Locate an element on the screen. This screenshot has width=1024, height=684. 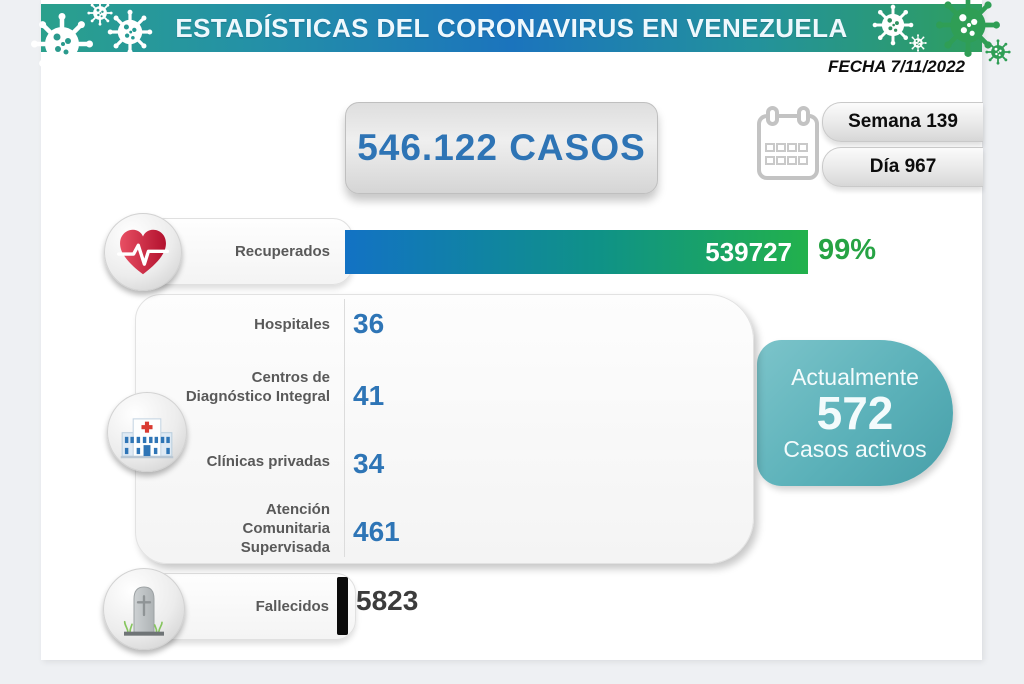
facility-value-atencion: 461 is located at coordinates (376, 531).